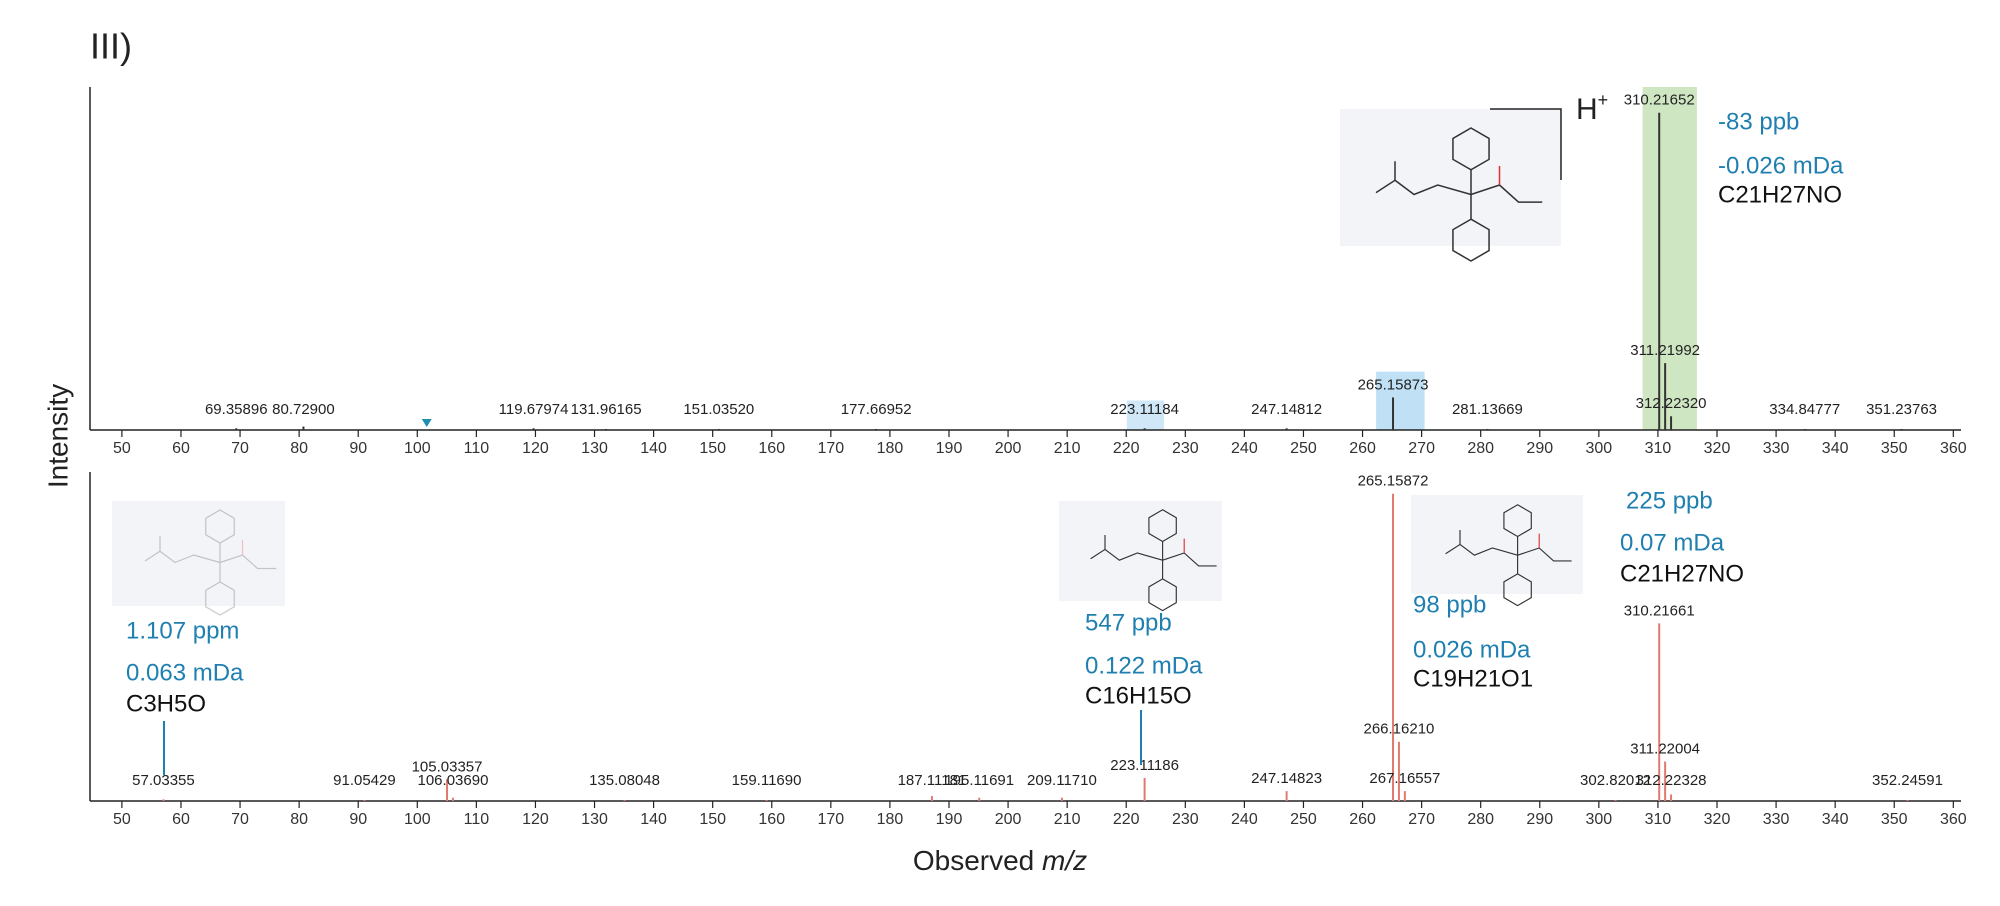 This screenshot has height=906, width=2000. What do you see at coordinates (1665, 350) in the screenshot?
I see `peak-label: 311.21992` at bounding box center [1665, 350].